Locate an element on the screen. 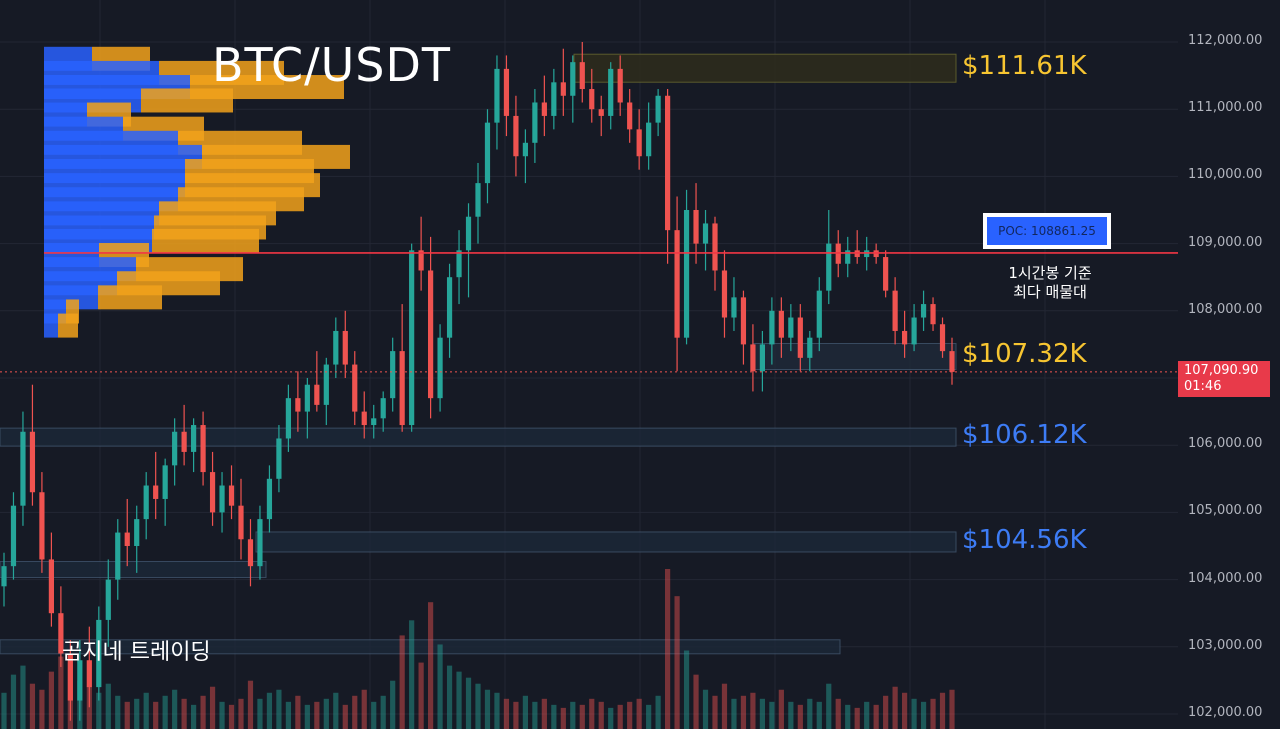  zone-bottom is located at coordinates (420, 647).